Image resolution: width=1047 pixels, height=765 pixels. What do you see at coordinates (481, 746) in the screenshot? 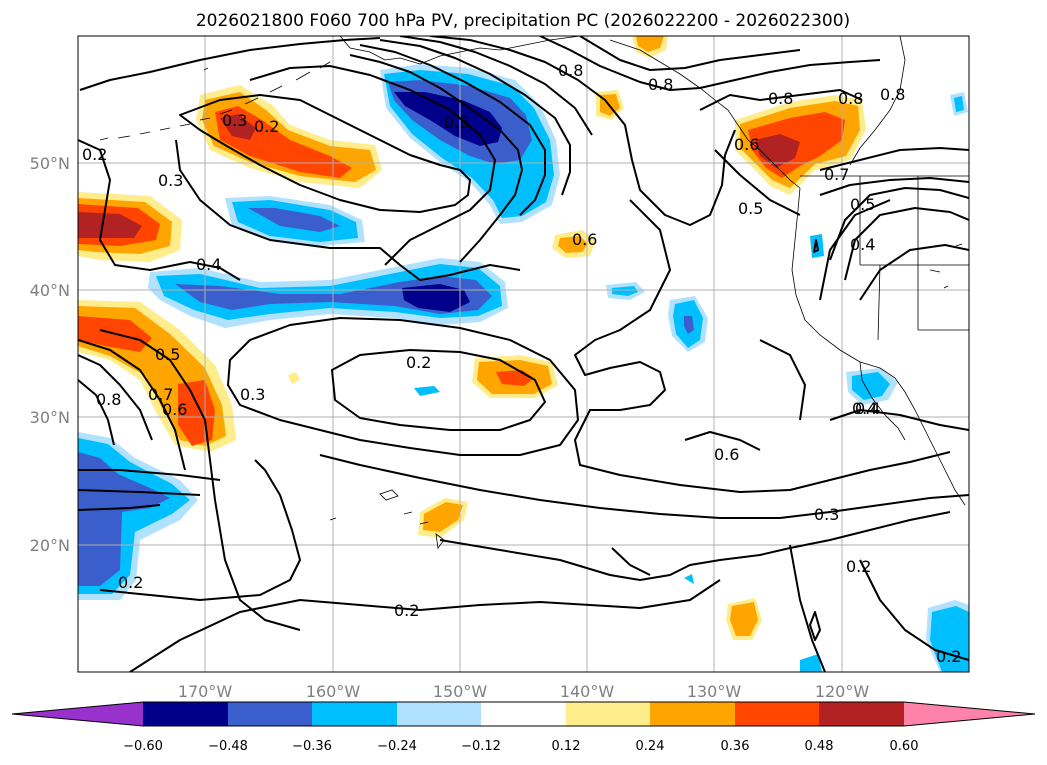
I see `colorbar-tick-label: −0.12` at bounding box center [481, 746].